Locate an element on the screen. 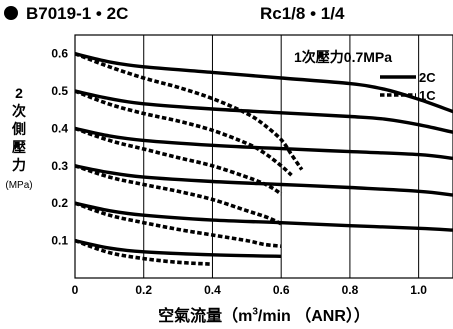 Image resolution: width=453 pixels, height=329 pixels. x-tick-label: 1.0 is located at coordinates (418, 290).